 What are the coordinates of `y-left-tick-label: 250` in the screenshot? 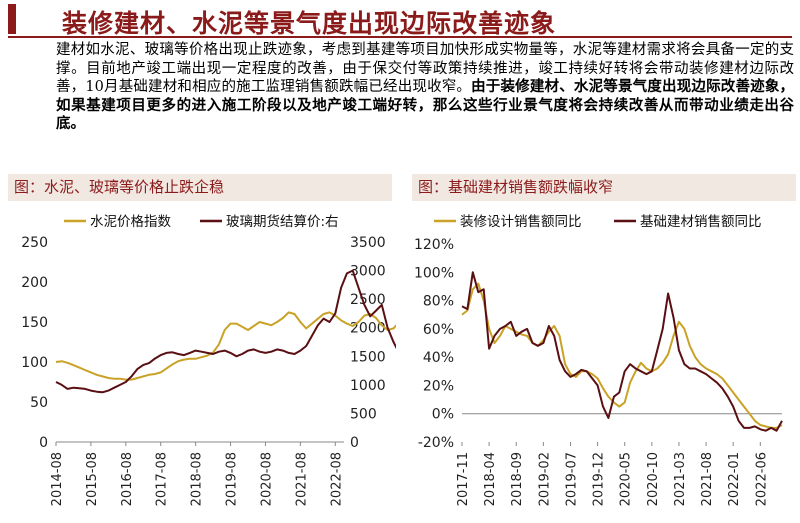 It's located at (34, 243).